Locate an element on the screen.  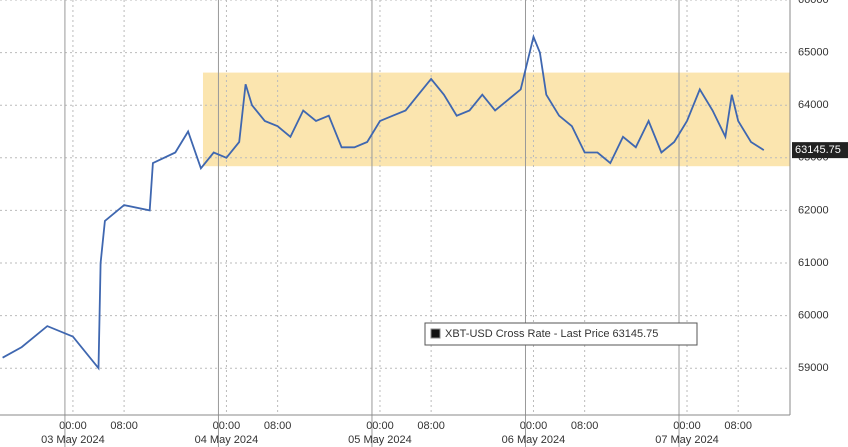
last-price-box is located at coordinates (820, 150).